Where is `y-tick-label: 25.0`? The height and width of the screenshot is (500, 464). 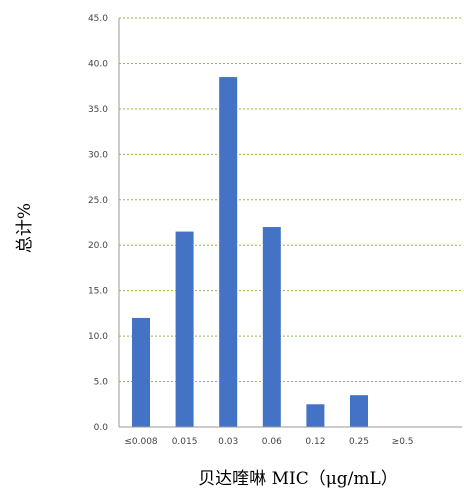
y-tick-label: 25.0 is located at coordinates (98, 201).